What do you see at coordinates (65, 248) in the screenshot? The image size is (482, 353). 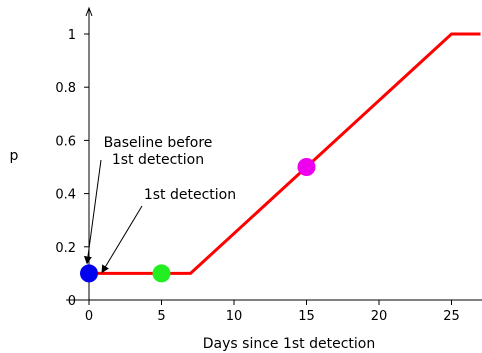 I see `y-tick-label: 0.2` at bounding box center [65, 248].